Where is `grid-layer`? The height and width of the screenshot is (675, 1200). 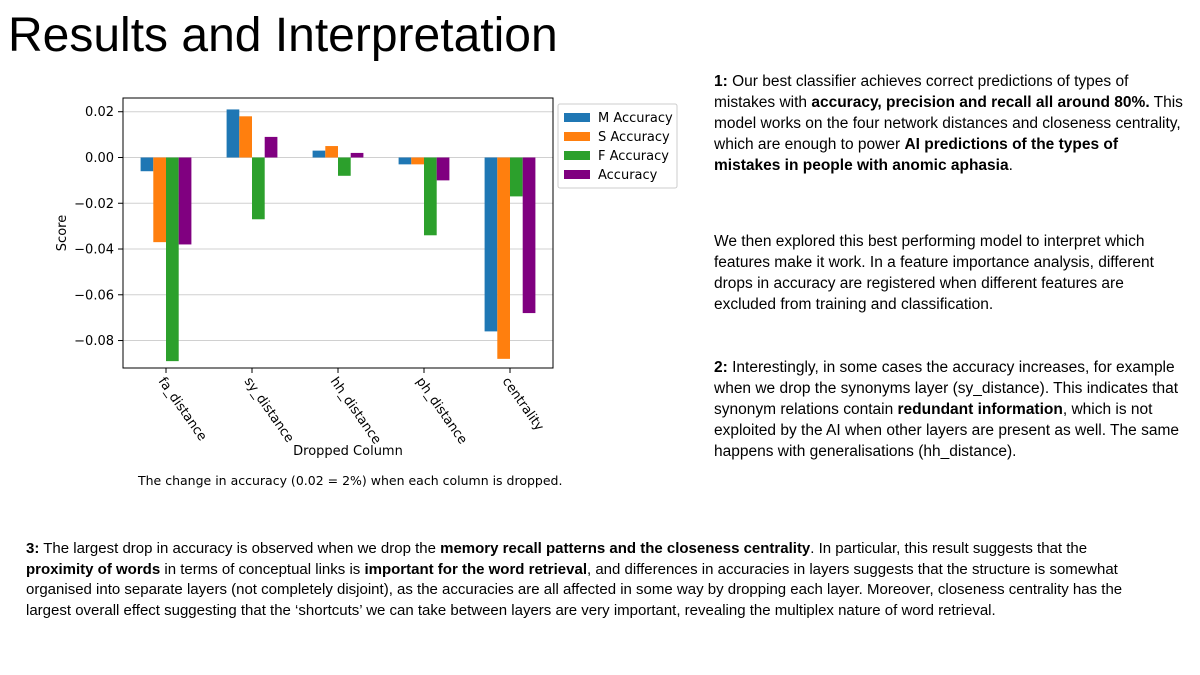
grid-layer is located at coordinates (338, 226).